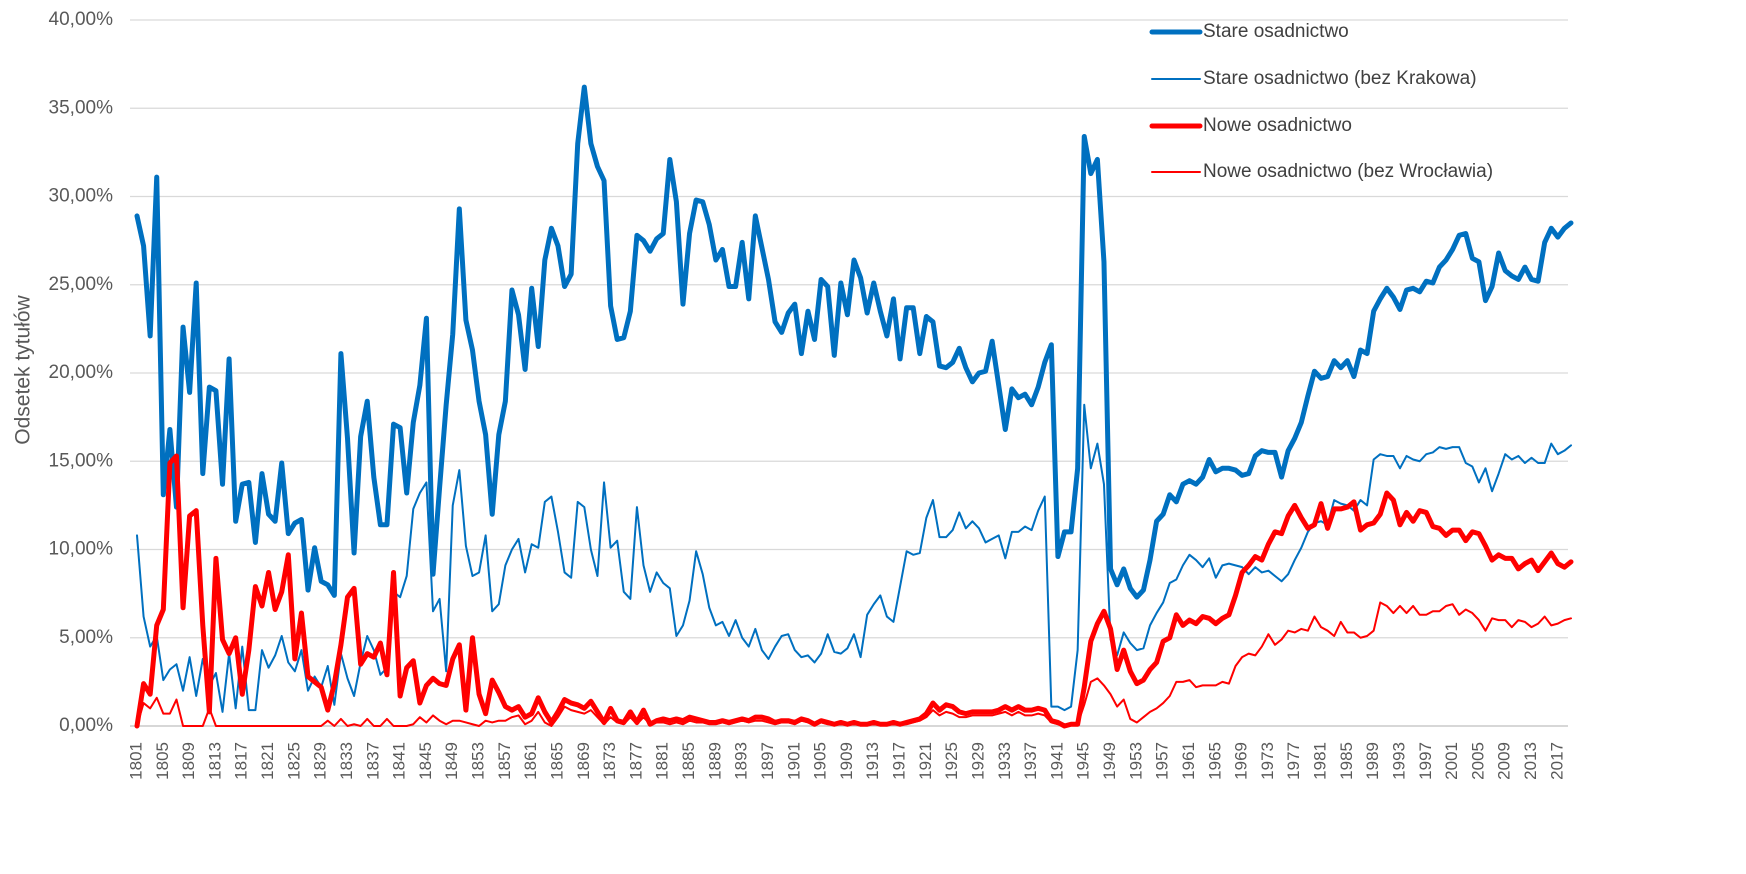 This screenshot has width=1746, height=874. Describe the element at coordinates (188, 761) in the screenshot. I see `x-tick-label: 1809` at that location.